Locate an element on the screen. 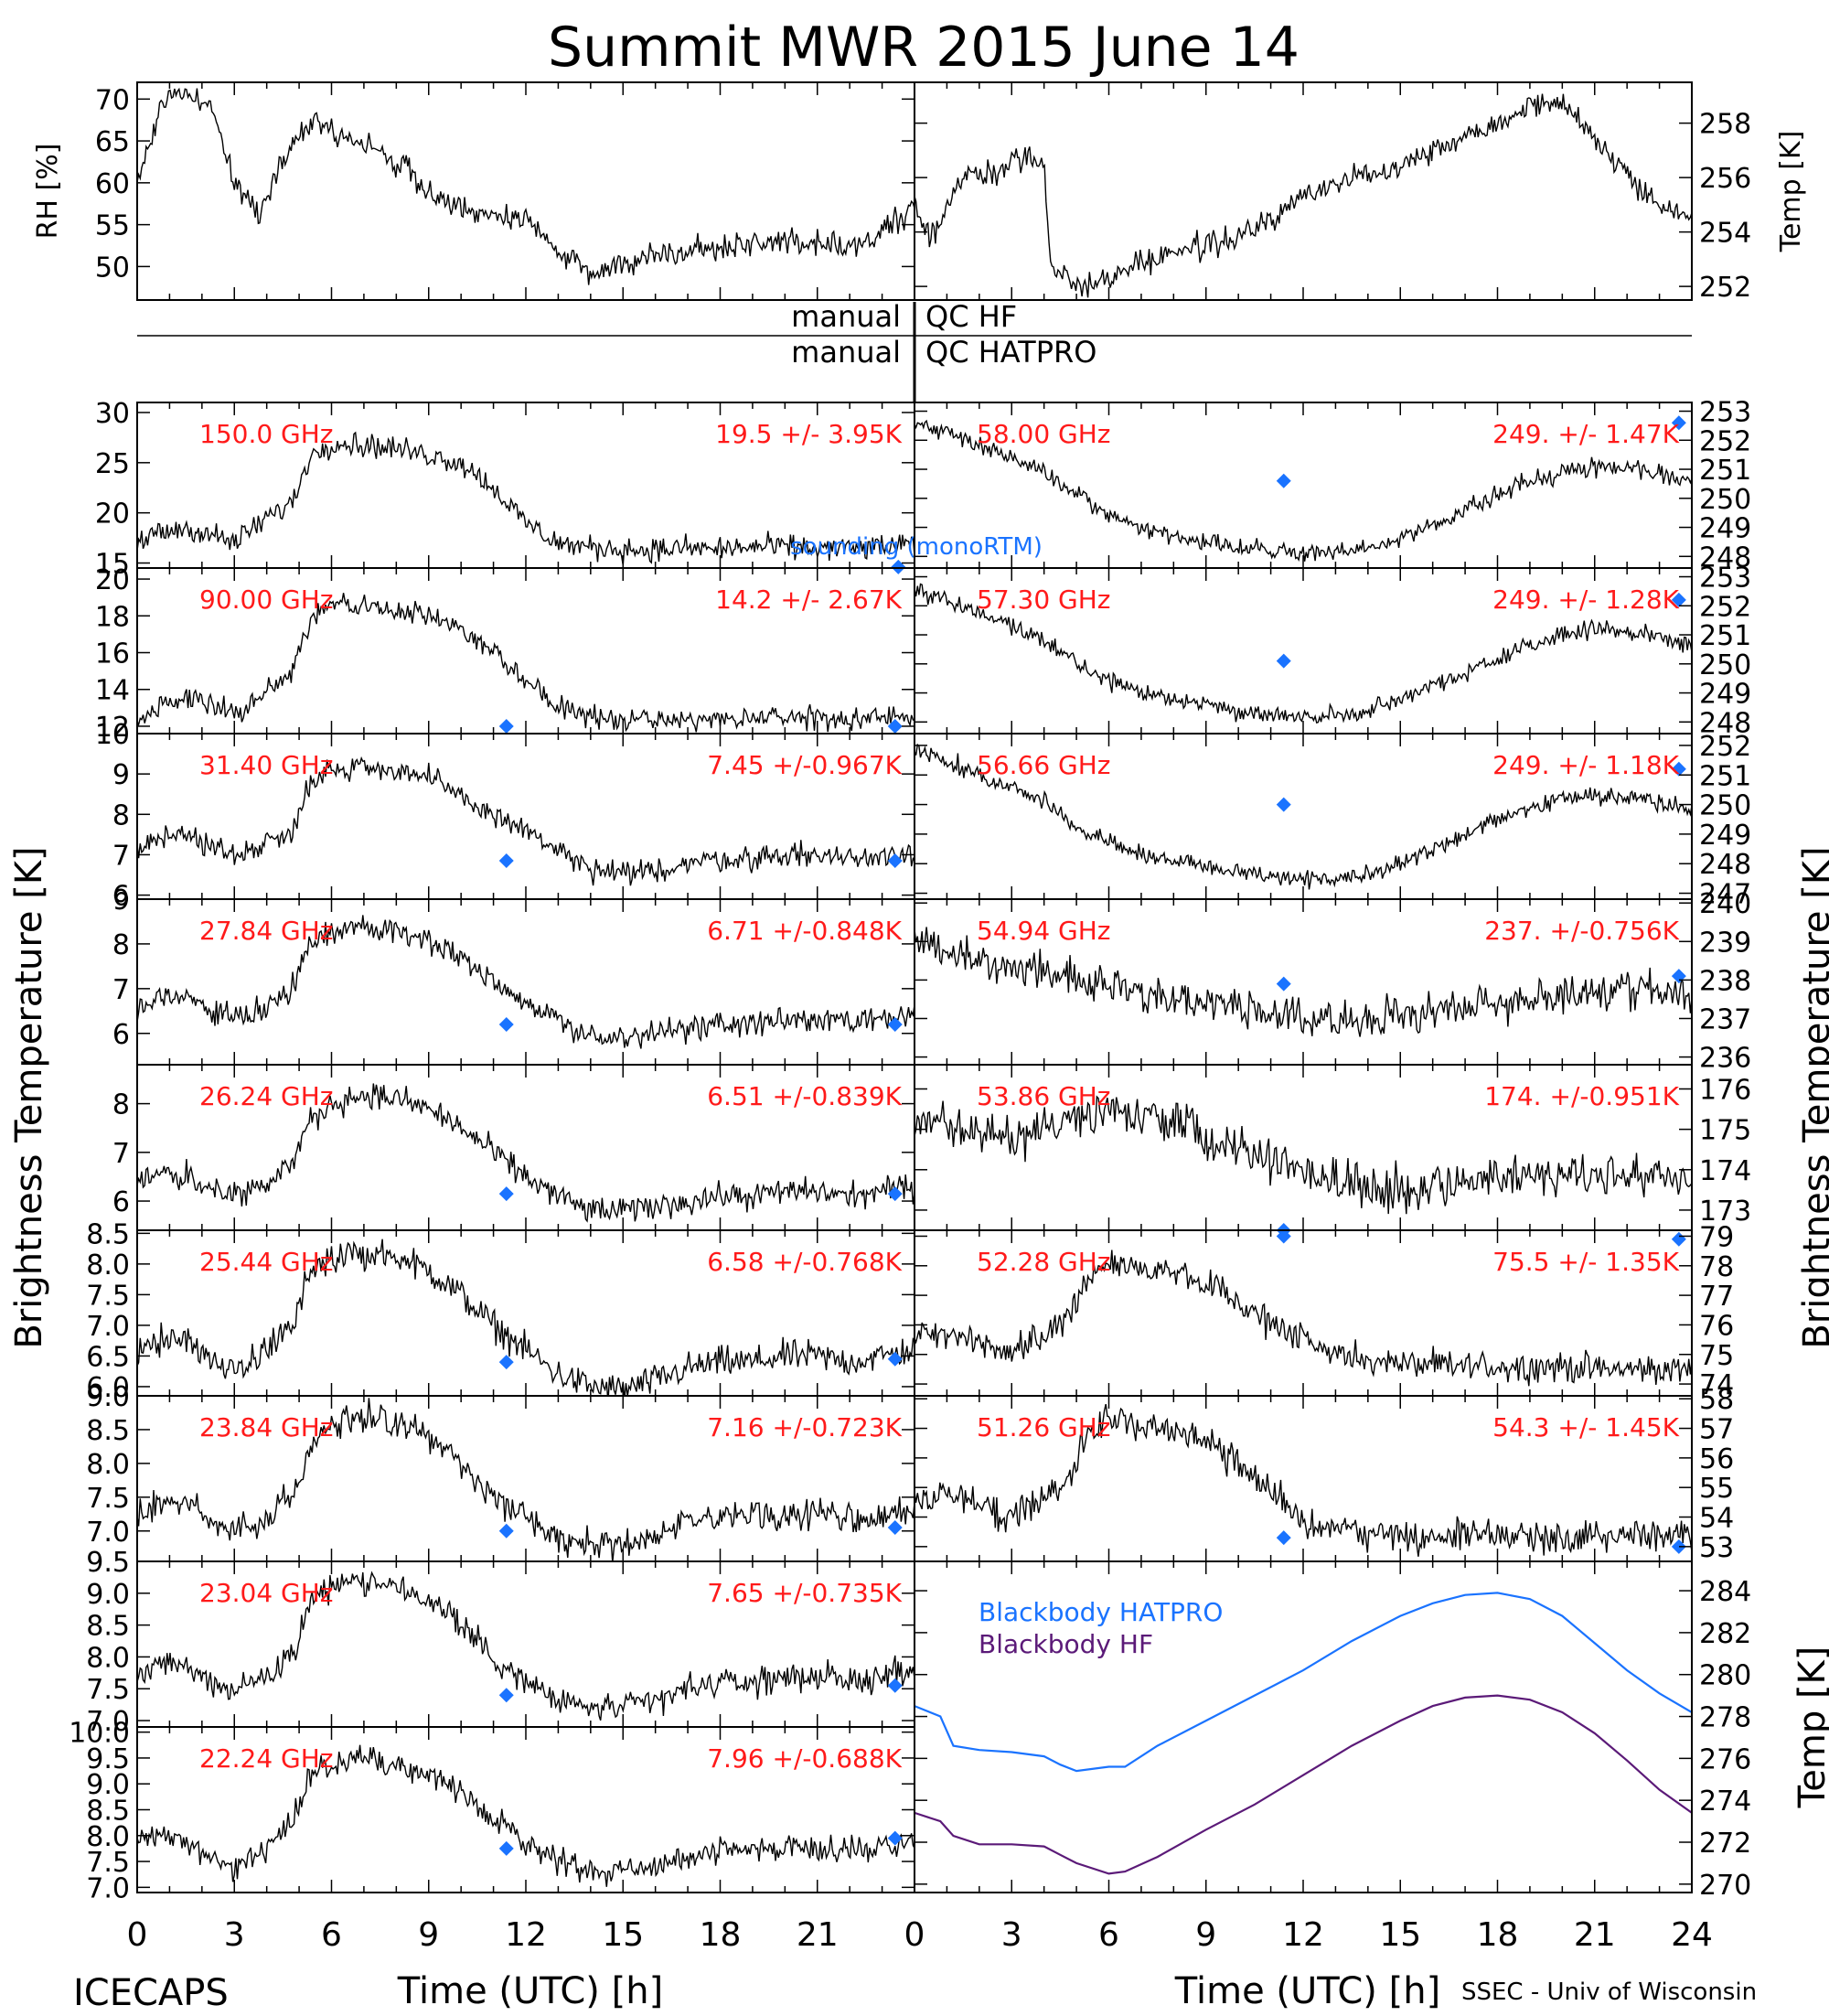 Image resolution: width=1829 pixels, height=2016 pixels. x-tick-label: 18 is located at coordinates (721, 1935).